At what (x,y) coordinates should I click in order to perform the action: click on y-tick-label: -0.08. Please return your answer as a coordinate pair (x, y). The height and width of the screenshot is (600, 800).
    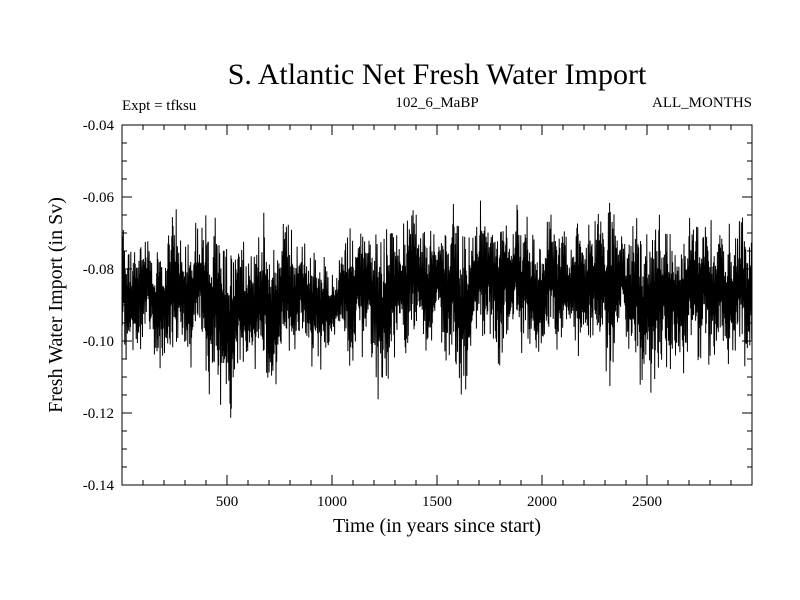
    Looking at the image, I should click on (98, 270).